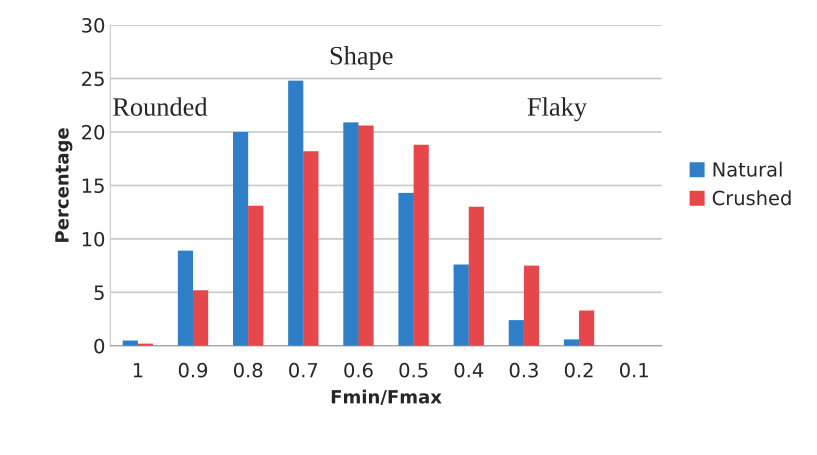 The height and width of the screenshot is (455, 817). What do you see at coordinates (138, 370) in the screenshot?
I see `x-tick-label: 1` at bounding box center [138, 370].